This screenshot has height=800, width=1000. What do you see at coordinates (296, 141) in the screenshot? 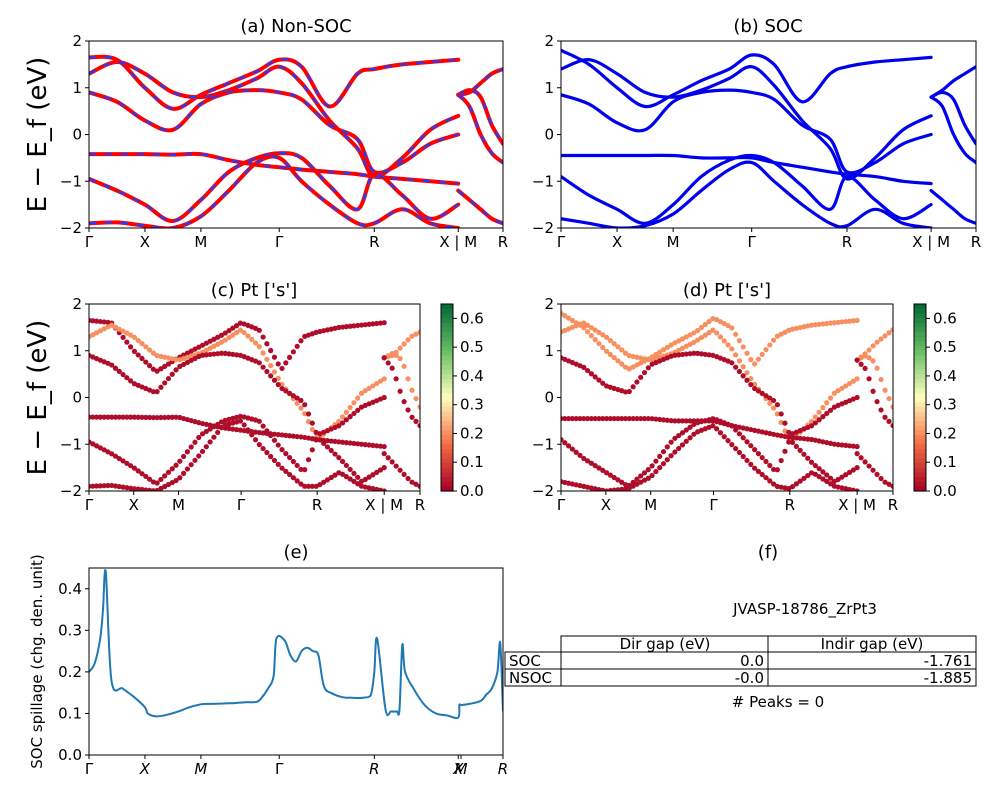
I see `bands-group` at bounding box center [296, 141].